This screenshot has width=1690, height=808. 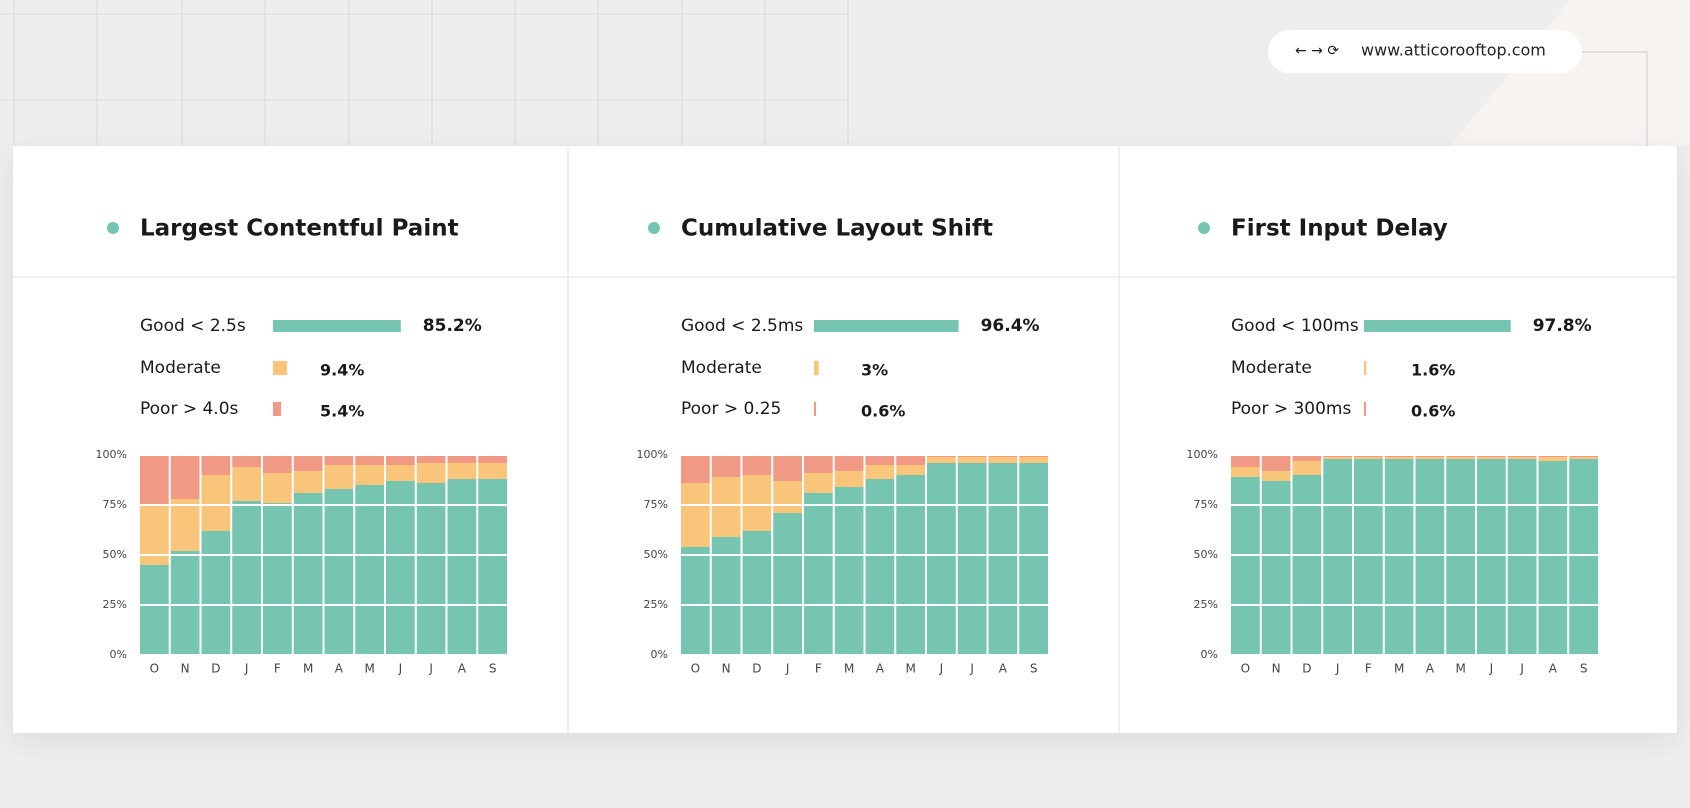 I want to click on y-tick-label: 0%, so click(x=1209, y=654).